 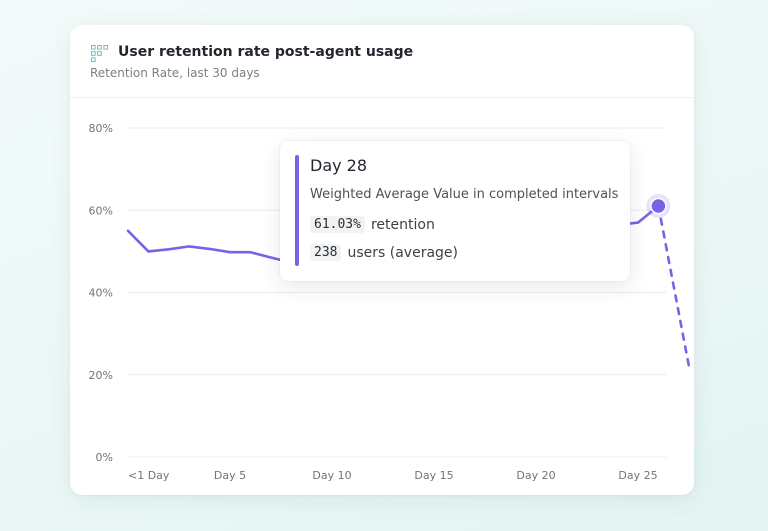 What do you see at coordinates (99, 53) in the screenshot?
I see `grid-dots-icon` at bounding box center [99, 53].